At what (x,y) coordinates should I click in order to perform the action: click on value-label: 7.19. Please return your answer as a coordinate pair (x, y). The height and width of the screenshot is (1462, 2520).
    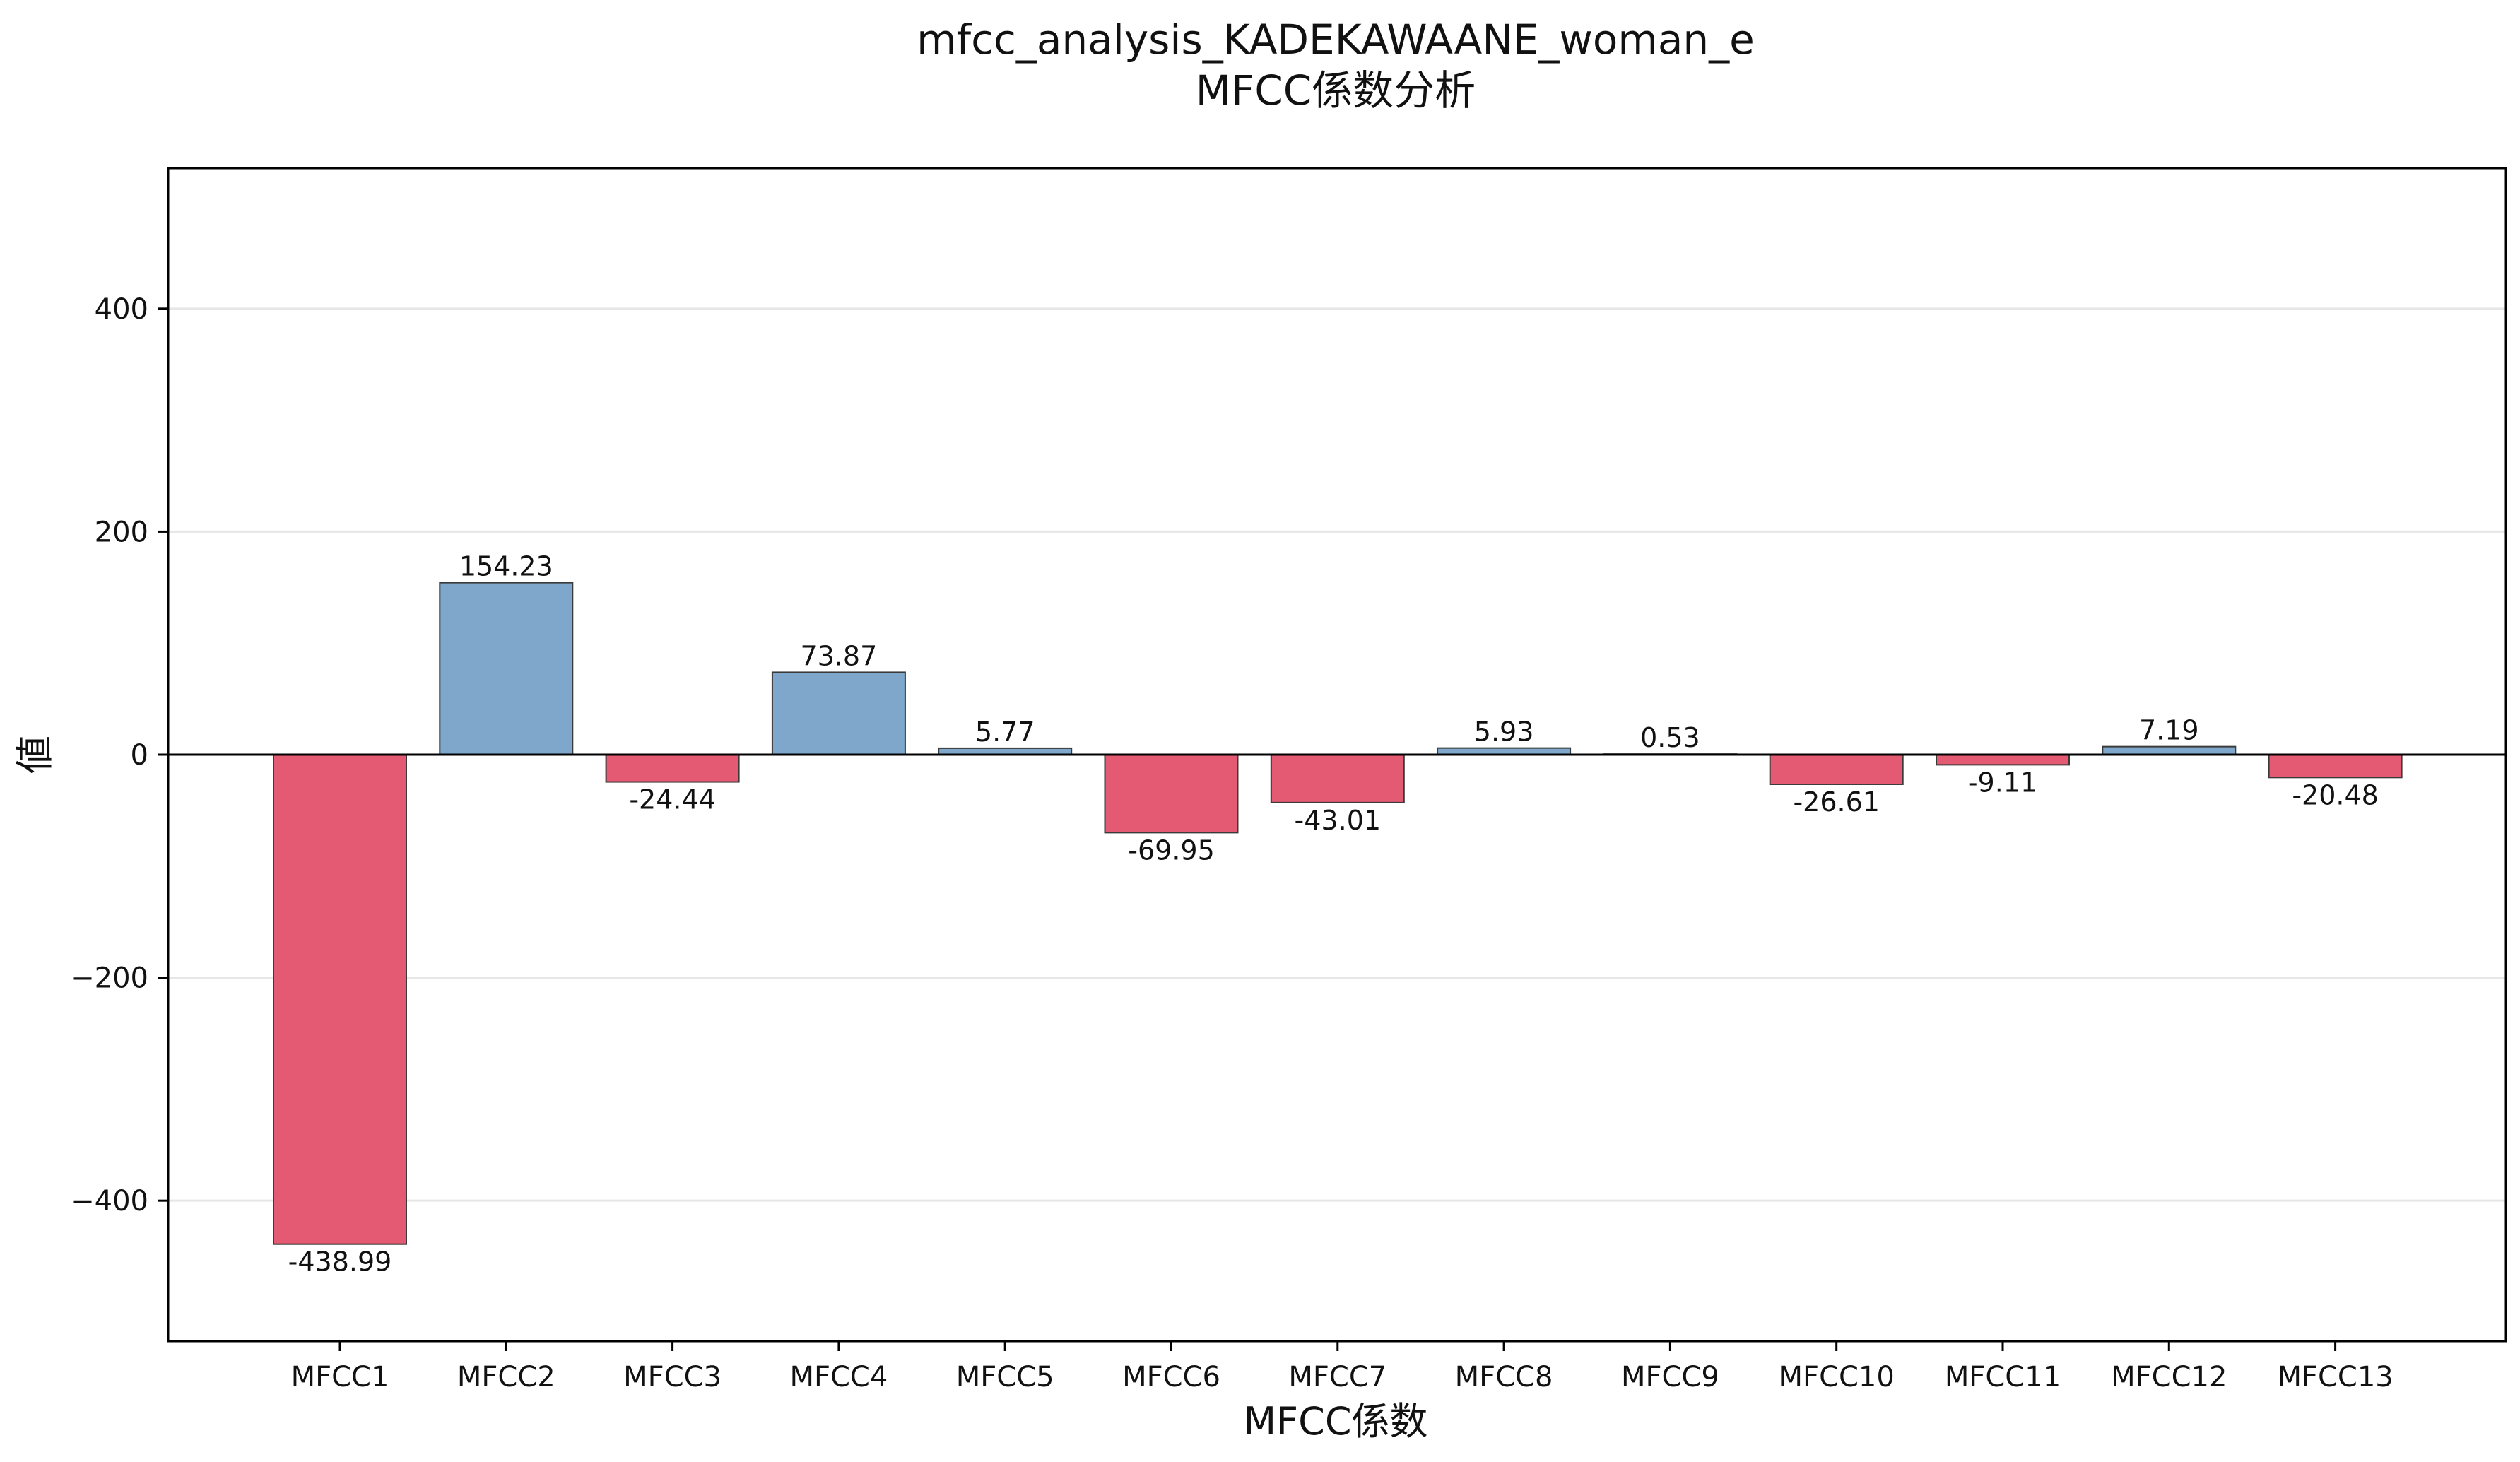
    Looking at the image, I should click on (2169, 730).